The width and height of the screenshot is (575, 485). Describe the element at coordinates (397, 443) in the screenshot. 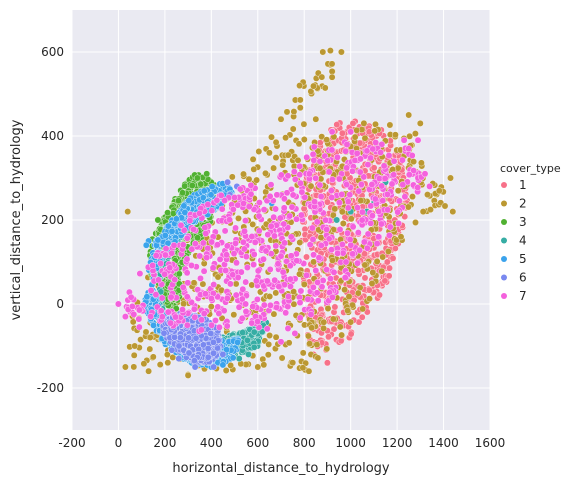

I see `x-tick-label: 1200` at that location.